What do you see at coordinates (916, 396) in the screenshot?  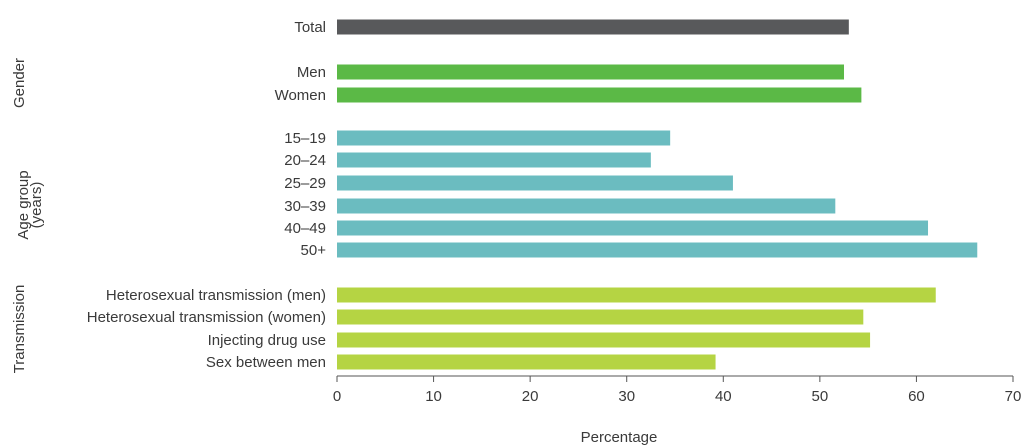 I see `x-tick-label-60: 60` at bounding box center [916, 396].